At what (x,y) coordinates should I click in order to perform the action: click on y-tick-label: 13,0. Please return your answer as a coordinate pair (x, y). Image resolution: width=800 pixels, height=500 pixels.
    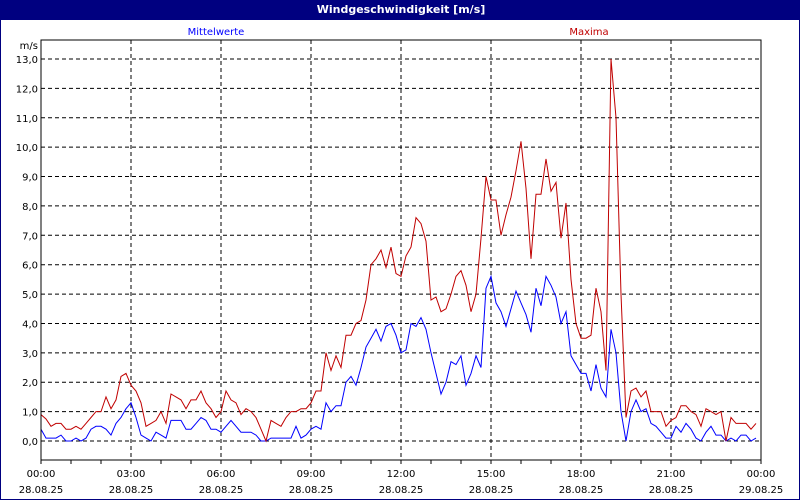
    Looking at the image, I should click on (27, 60).